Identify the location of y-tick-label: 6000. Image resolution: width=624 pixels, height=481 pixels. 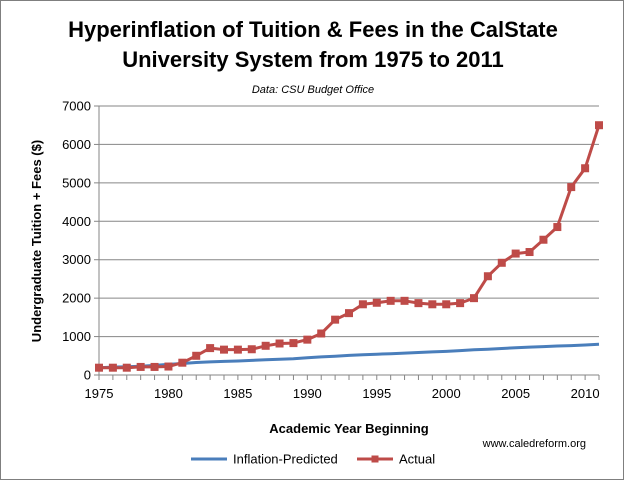
(76, 144).